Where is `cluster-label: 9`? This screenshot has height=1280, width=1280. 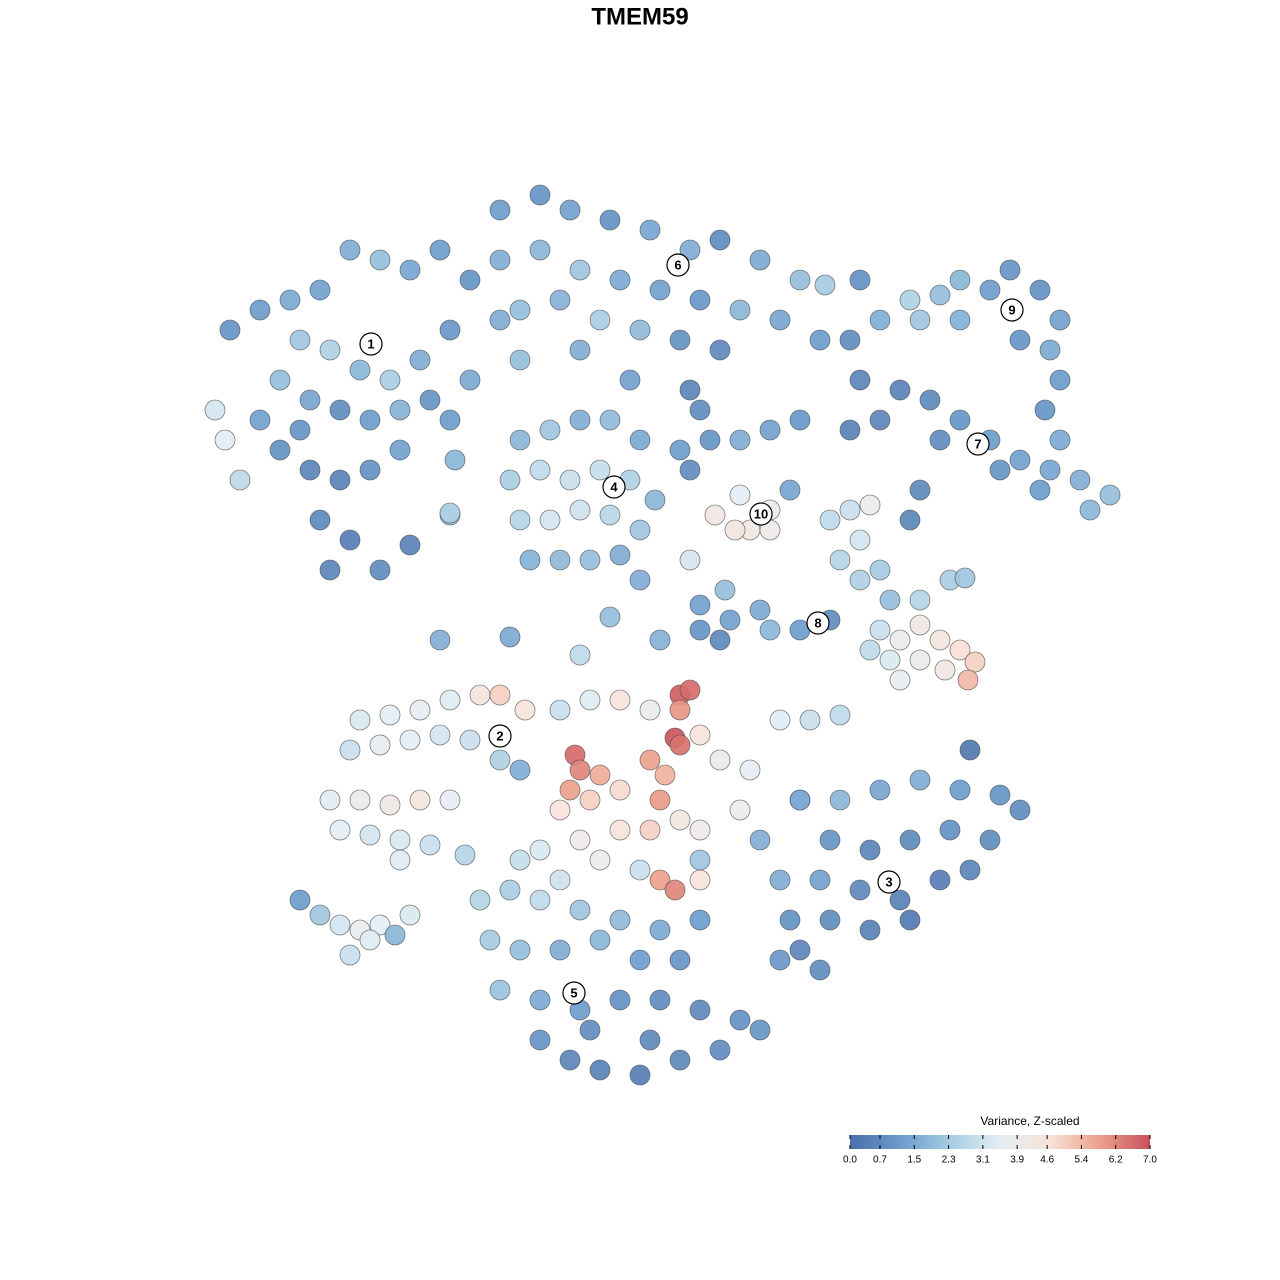
cluster-label: 9 is located at coordinates (1011, 309).